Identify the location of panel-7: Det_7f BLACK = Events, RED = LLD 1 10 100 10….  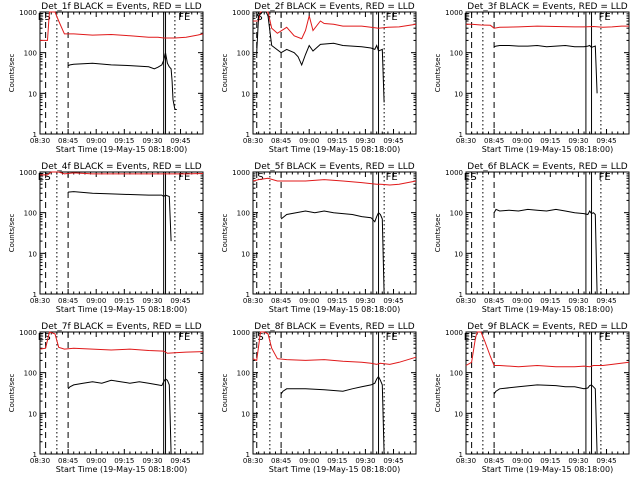
(106, 398).